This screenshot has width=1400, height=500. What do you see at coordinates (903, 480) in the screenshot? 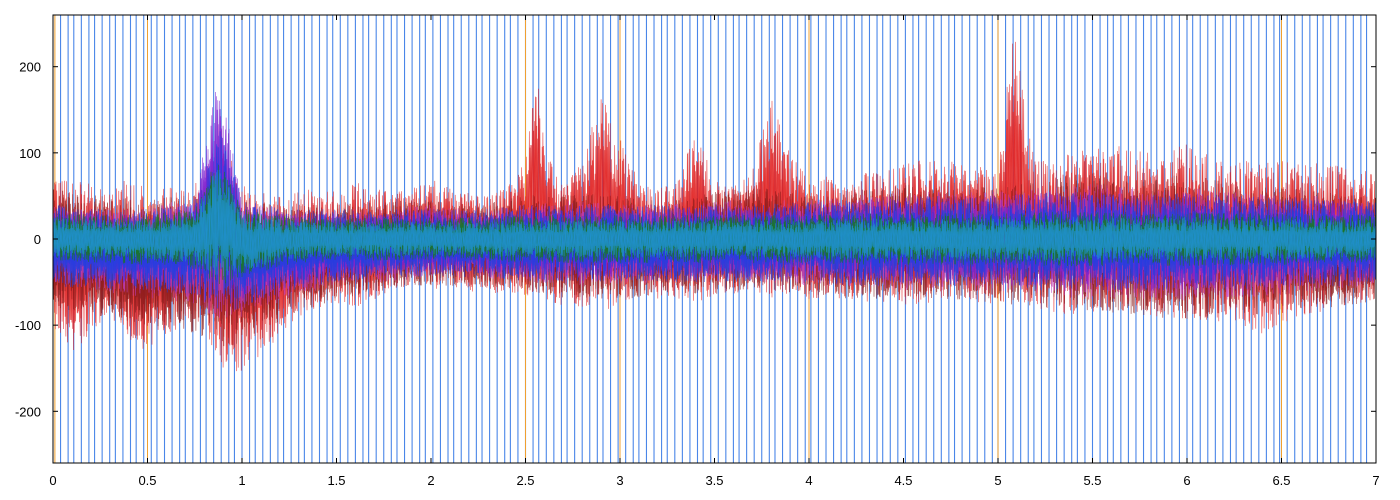
I see `x-tick-label: 4.5` at bounding box center [903, 480].